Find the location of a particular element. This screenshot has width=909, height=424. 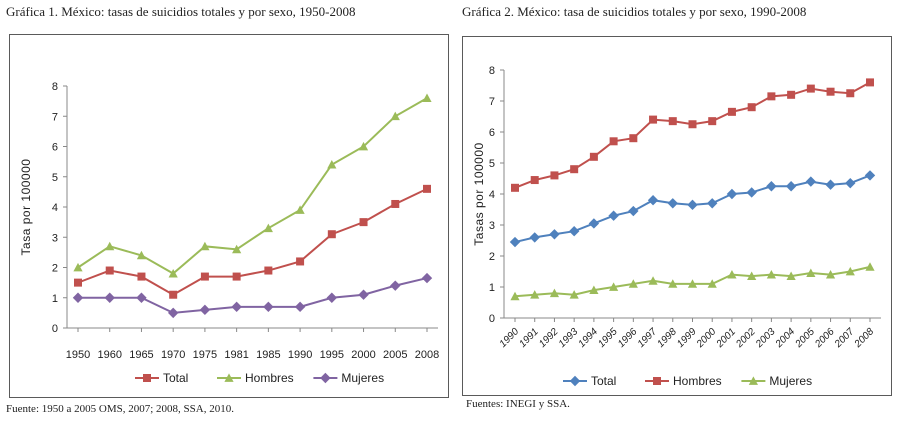

chart1-line-total is located at coordinates (252, 241).